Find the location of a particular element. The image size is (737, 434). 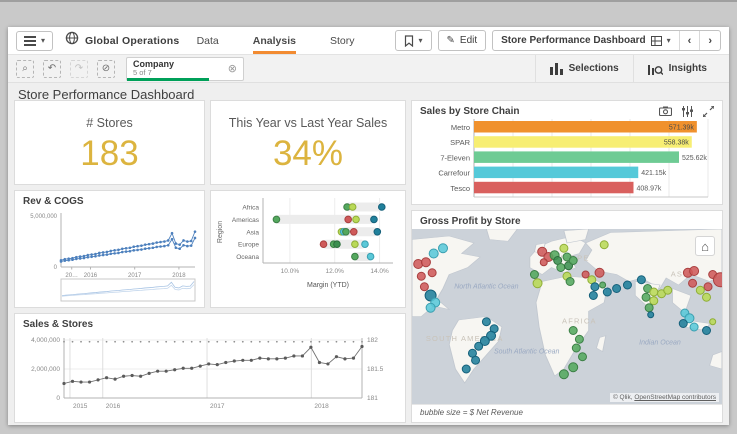

map-home-button: ⌂ is located at coordinates (705, 246).